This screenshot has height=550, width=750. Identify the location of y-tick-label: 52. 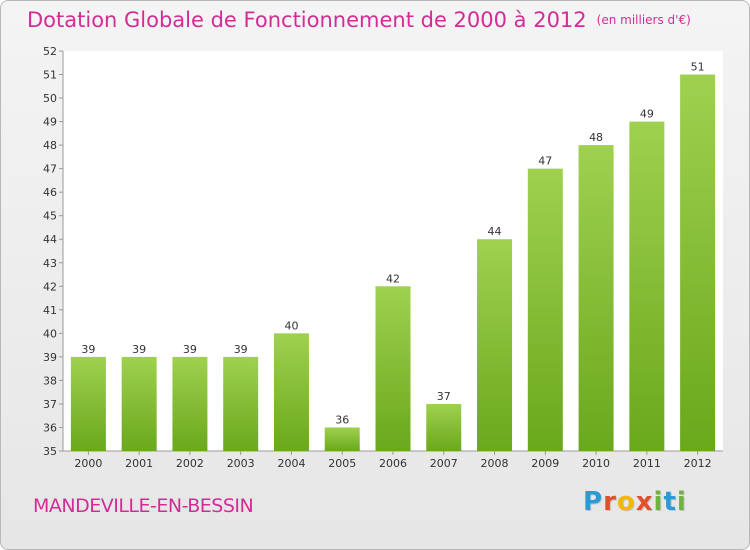
(50, 51).